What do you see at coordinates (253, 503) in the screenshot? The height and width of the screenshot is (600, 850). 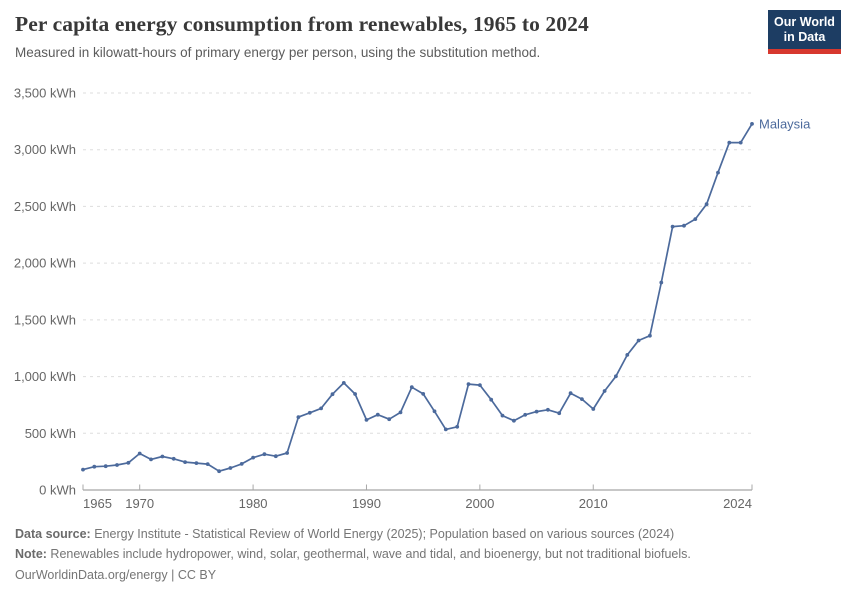 I see `x-axis-label-1980: 1980` at bounding box center [253, 503].